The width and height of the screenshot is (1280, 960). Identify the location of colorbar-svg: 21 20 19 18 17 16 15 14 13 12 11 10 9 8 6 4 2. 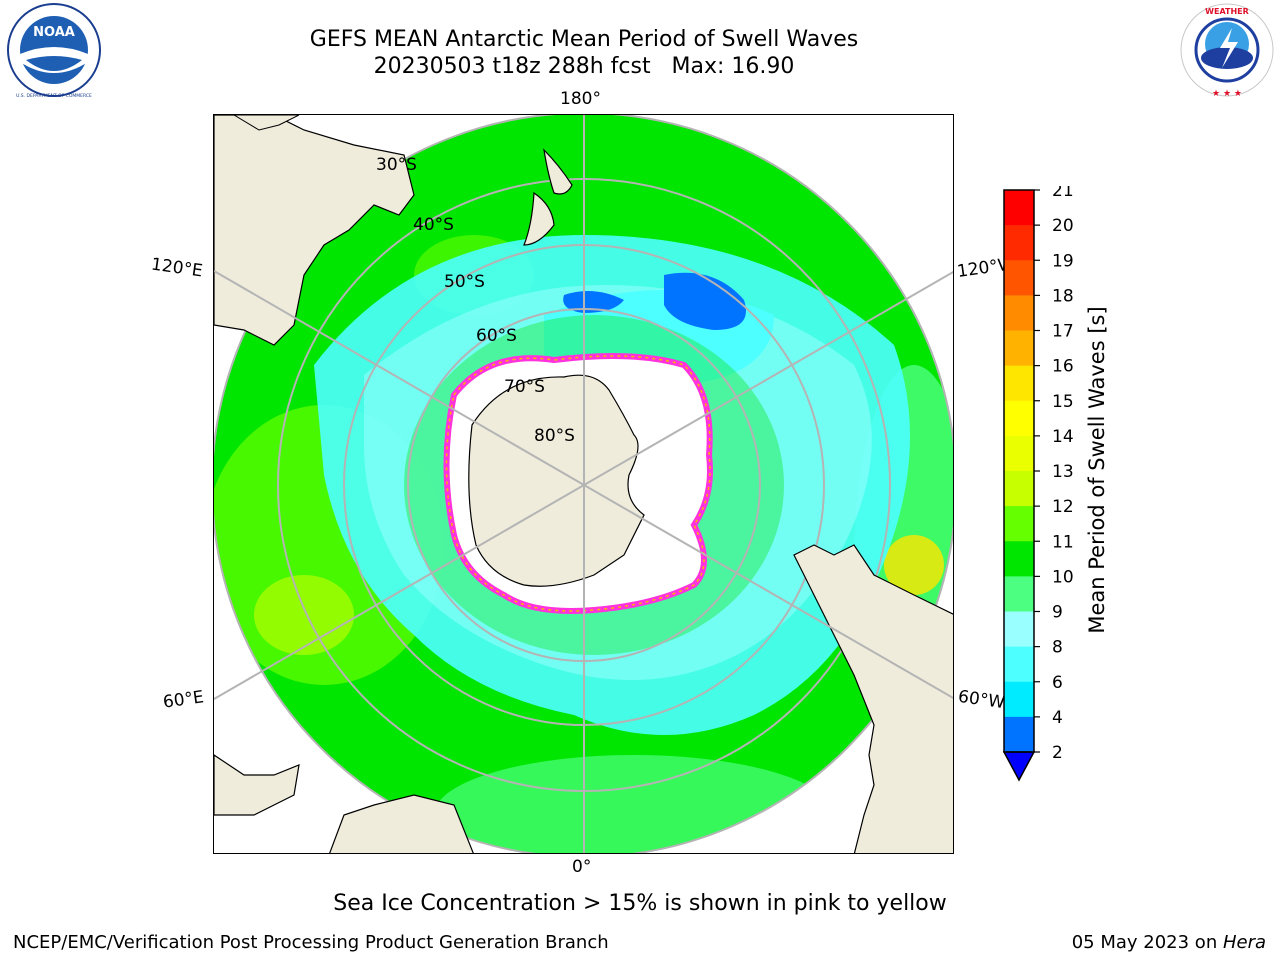
(1038, 484).